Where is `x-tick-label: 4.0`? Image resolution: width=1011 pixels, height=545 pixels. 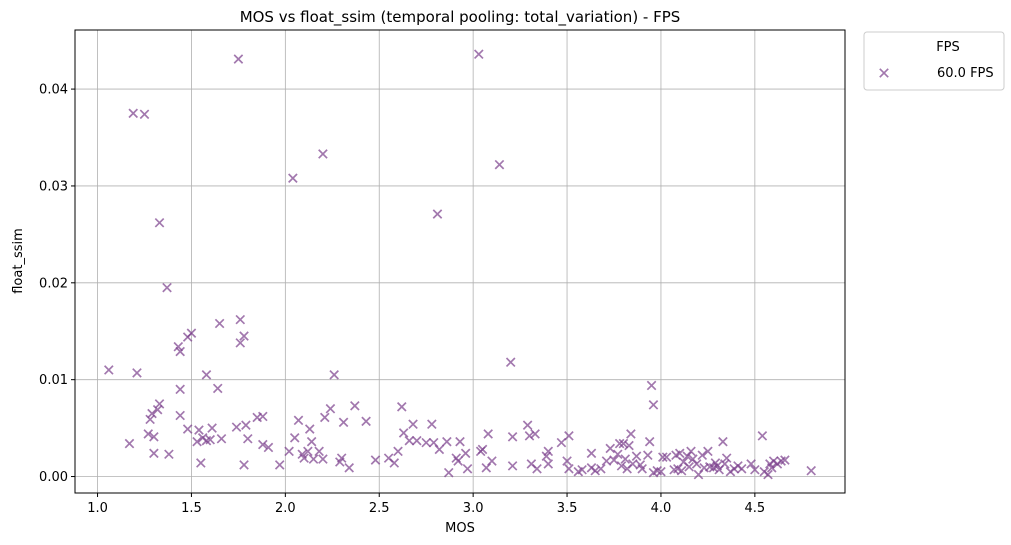
x-tick-label: 4.0 is located at coordinates (661, 508).